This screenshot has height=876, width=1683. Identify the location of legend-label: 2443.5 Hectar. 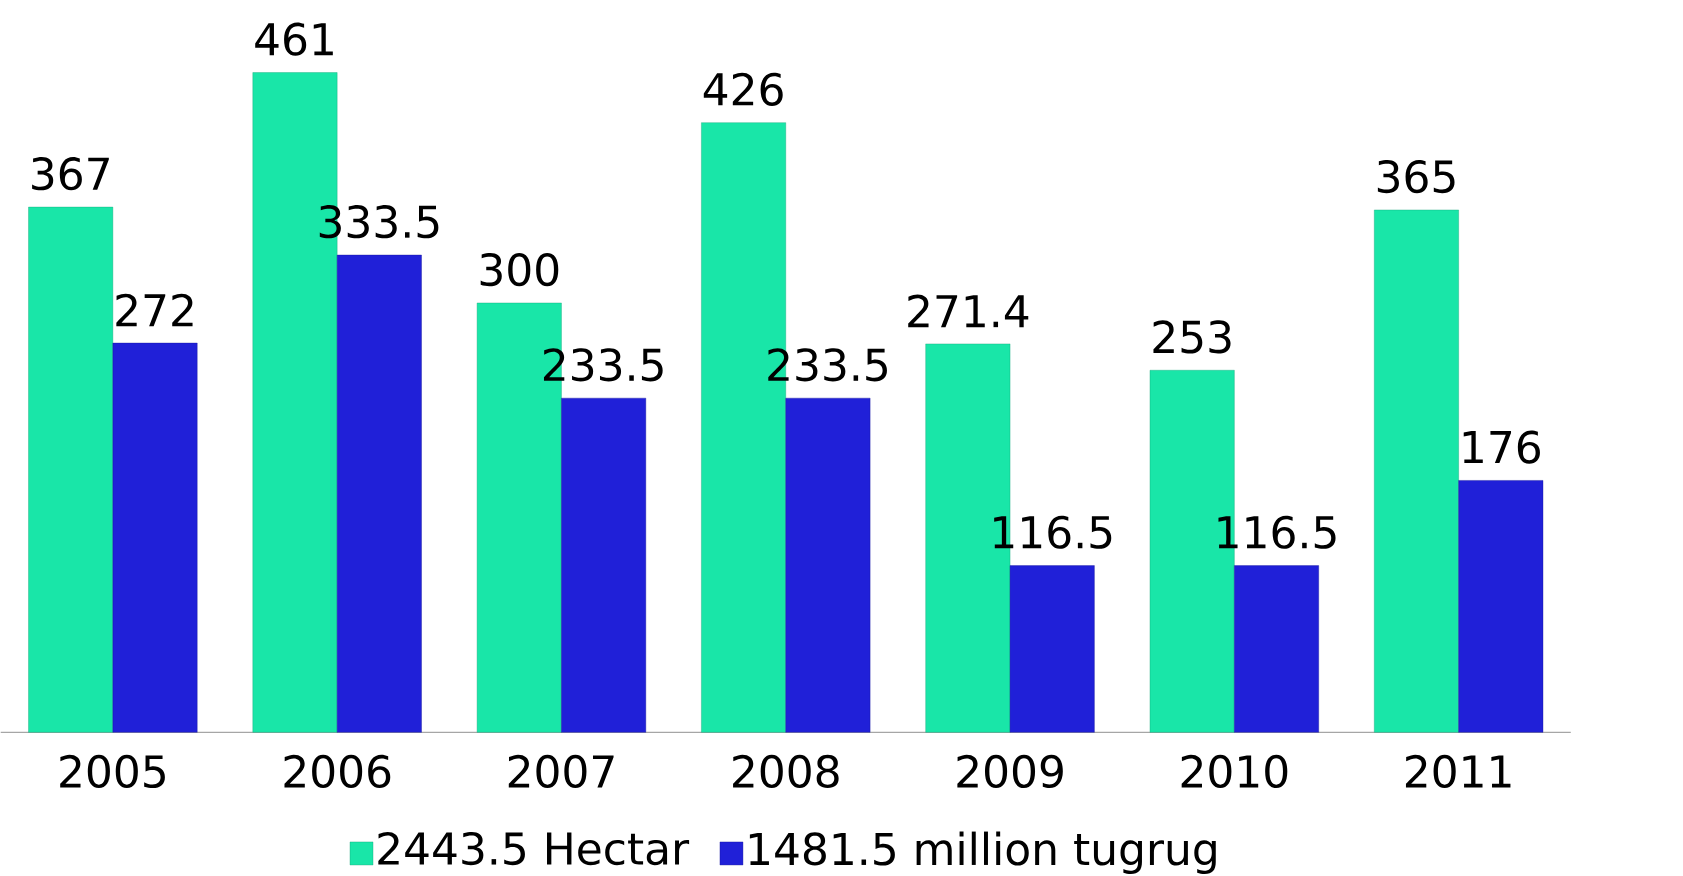
(534, 848).